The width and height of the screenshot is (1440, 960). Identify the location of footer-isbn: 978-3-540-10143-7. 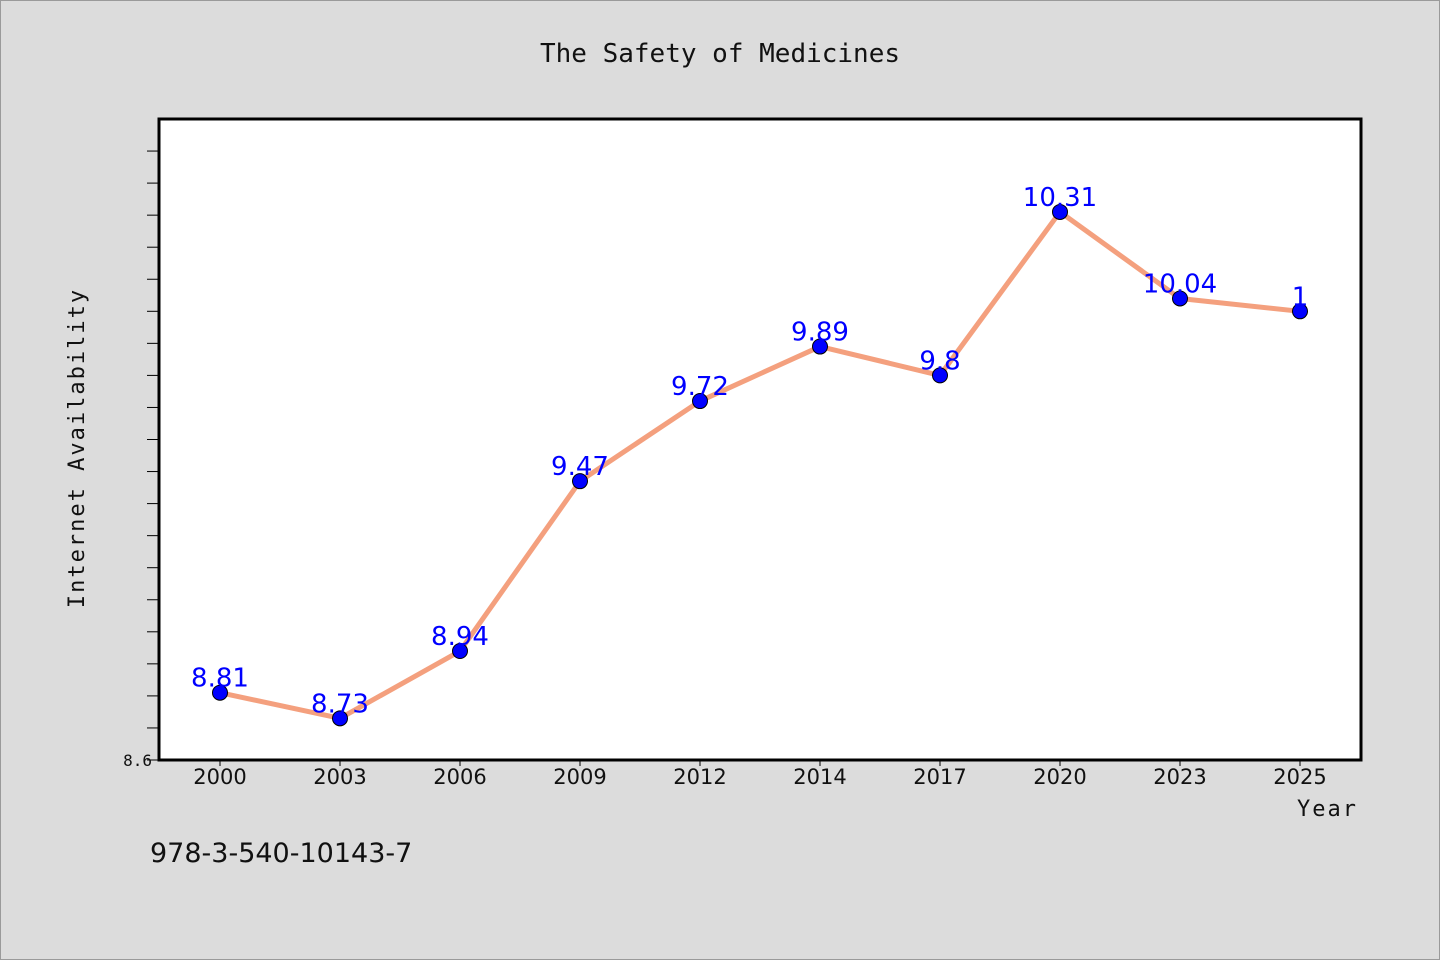
(281, 853).